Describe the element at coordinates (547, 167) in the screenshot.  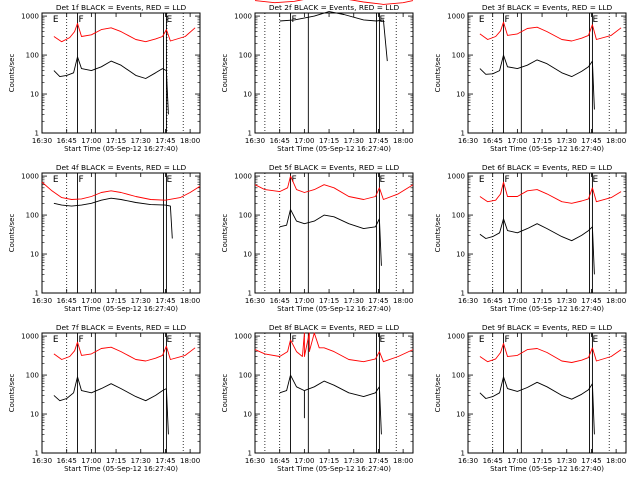
I see `panel-title: Det 6f BLACK = Events, RED = LLD` at that location.